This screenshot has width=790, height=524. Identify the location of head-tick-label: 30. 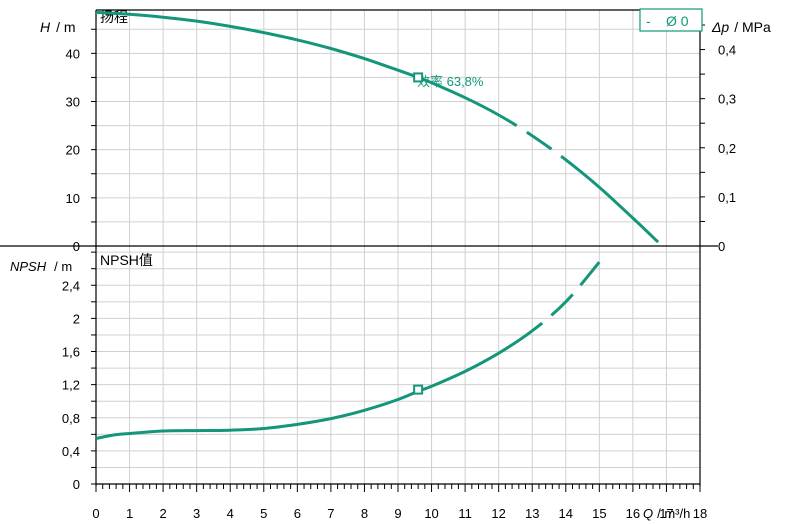
(73, 102).